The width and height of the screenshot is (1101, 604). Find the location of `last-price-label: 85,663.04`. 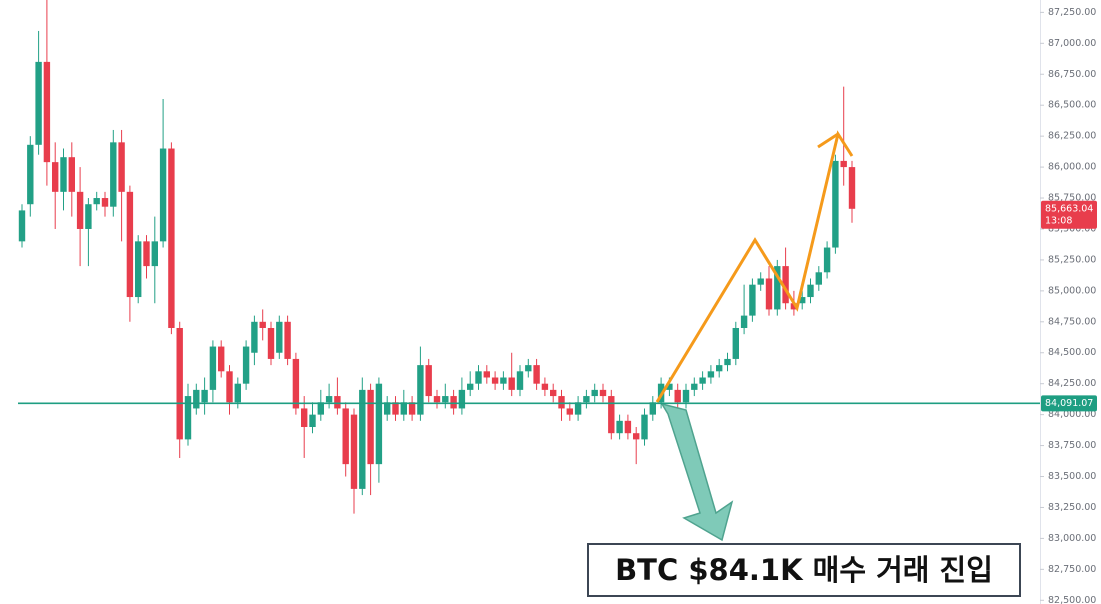

last-price-label: 85,663.04 is located at coordinates (1069, 208).